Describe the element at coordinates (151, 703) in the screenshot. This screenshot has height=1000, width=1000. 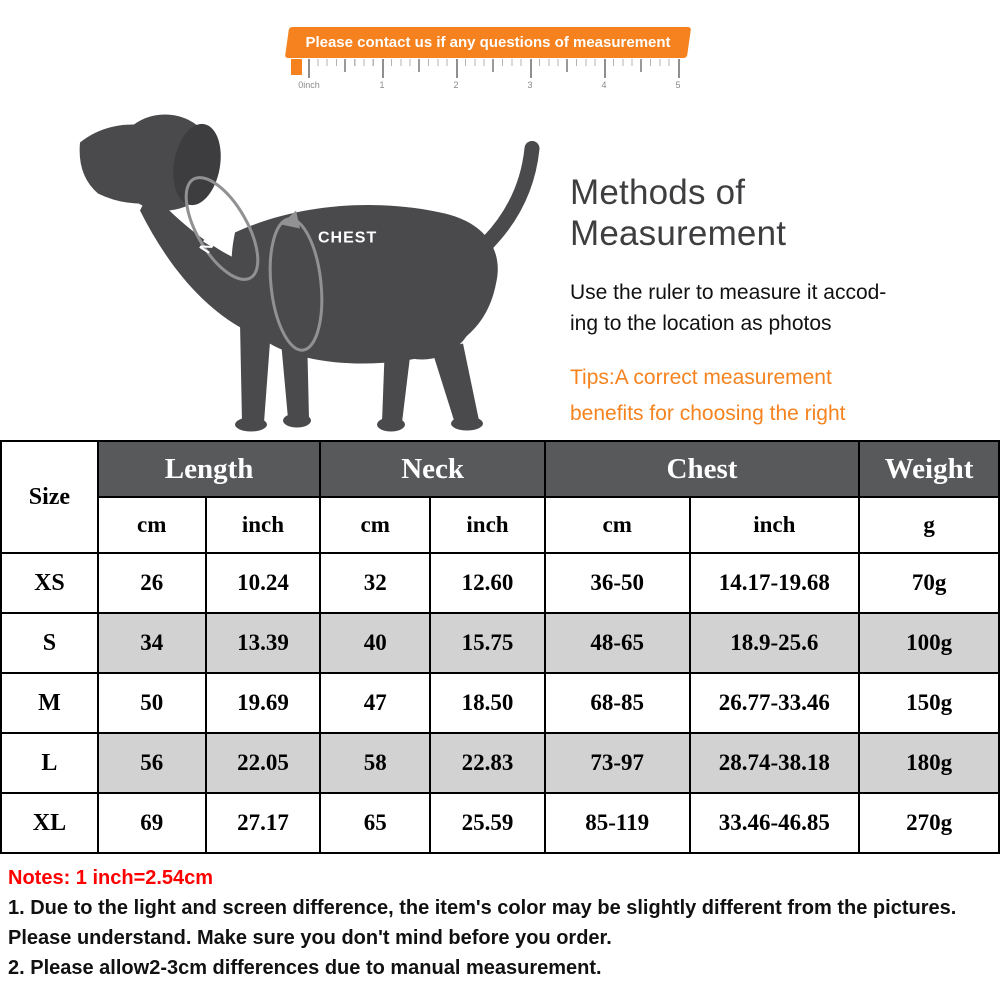
I see `table-cell: 50` at that location.